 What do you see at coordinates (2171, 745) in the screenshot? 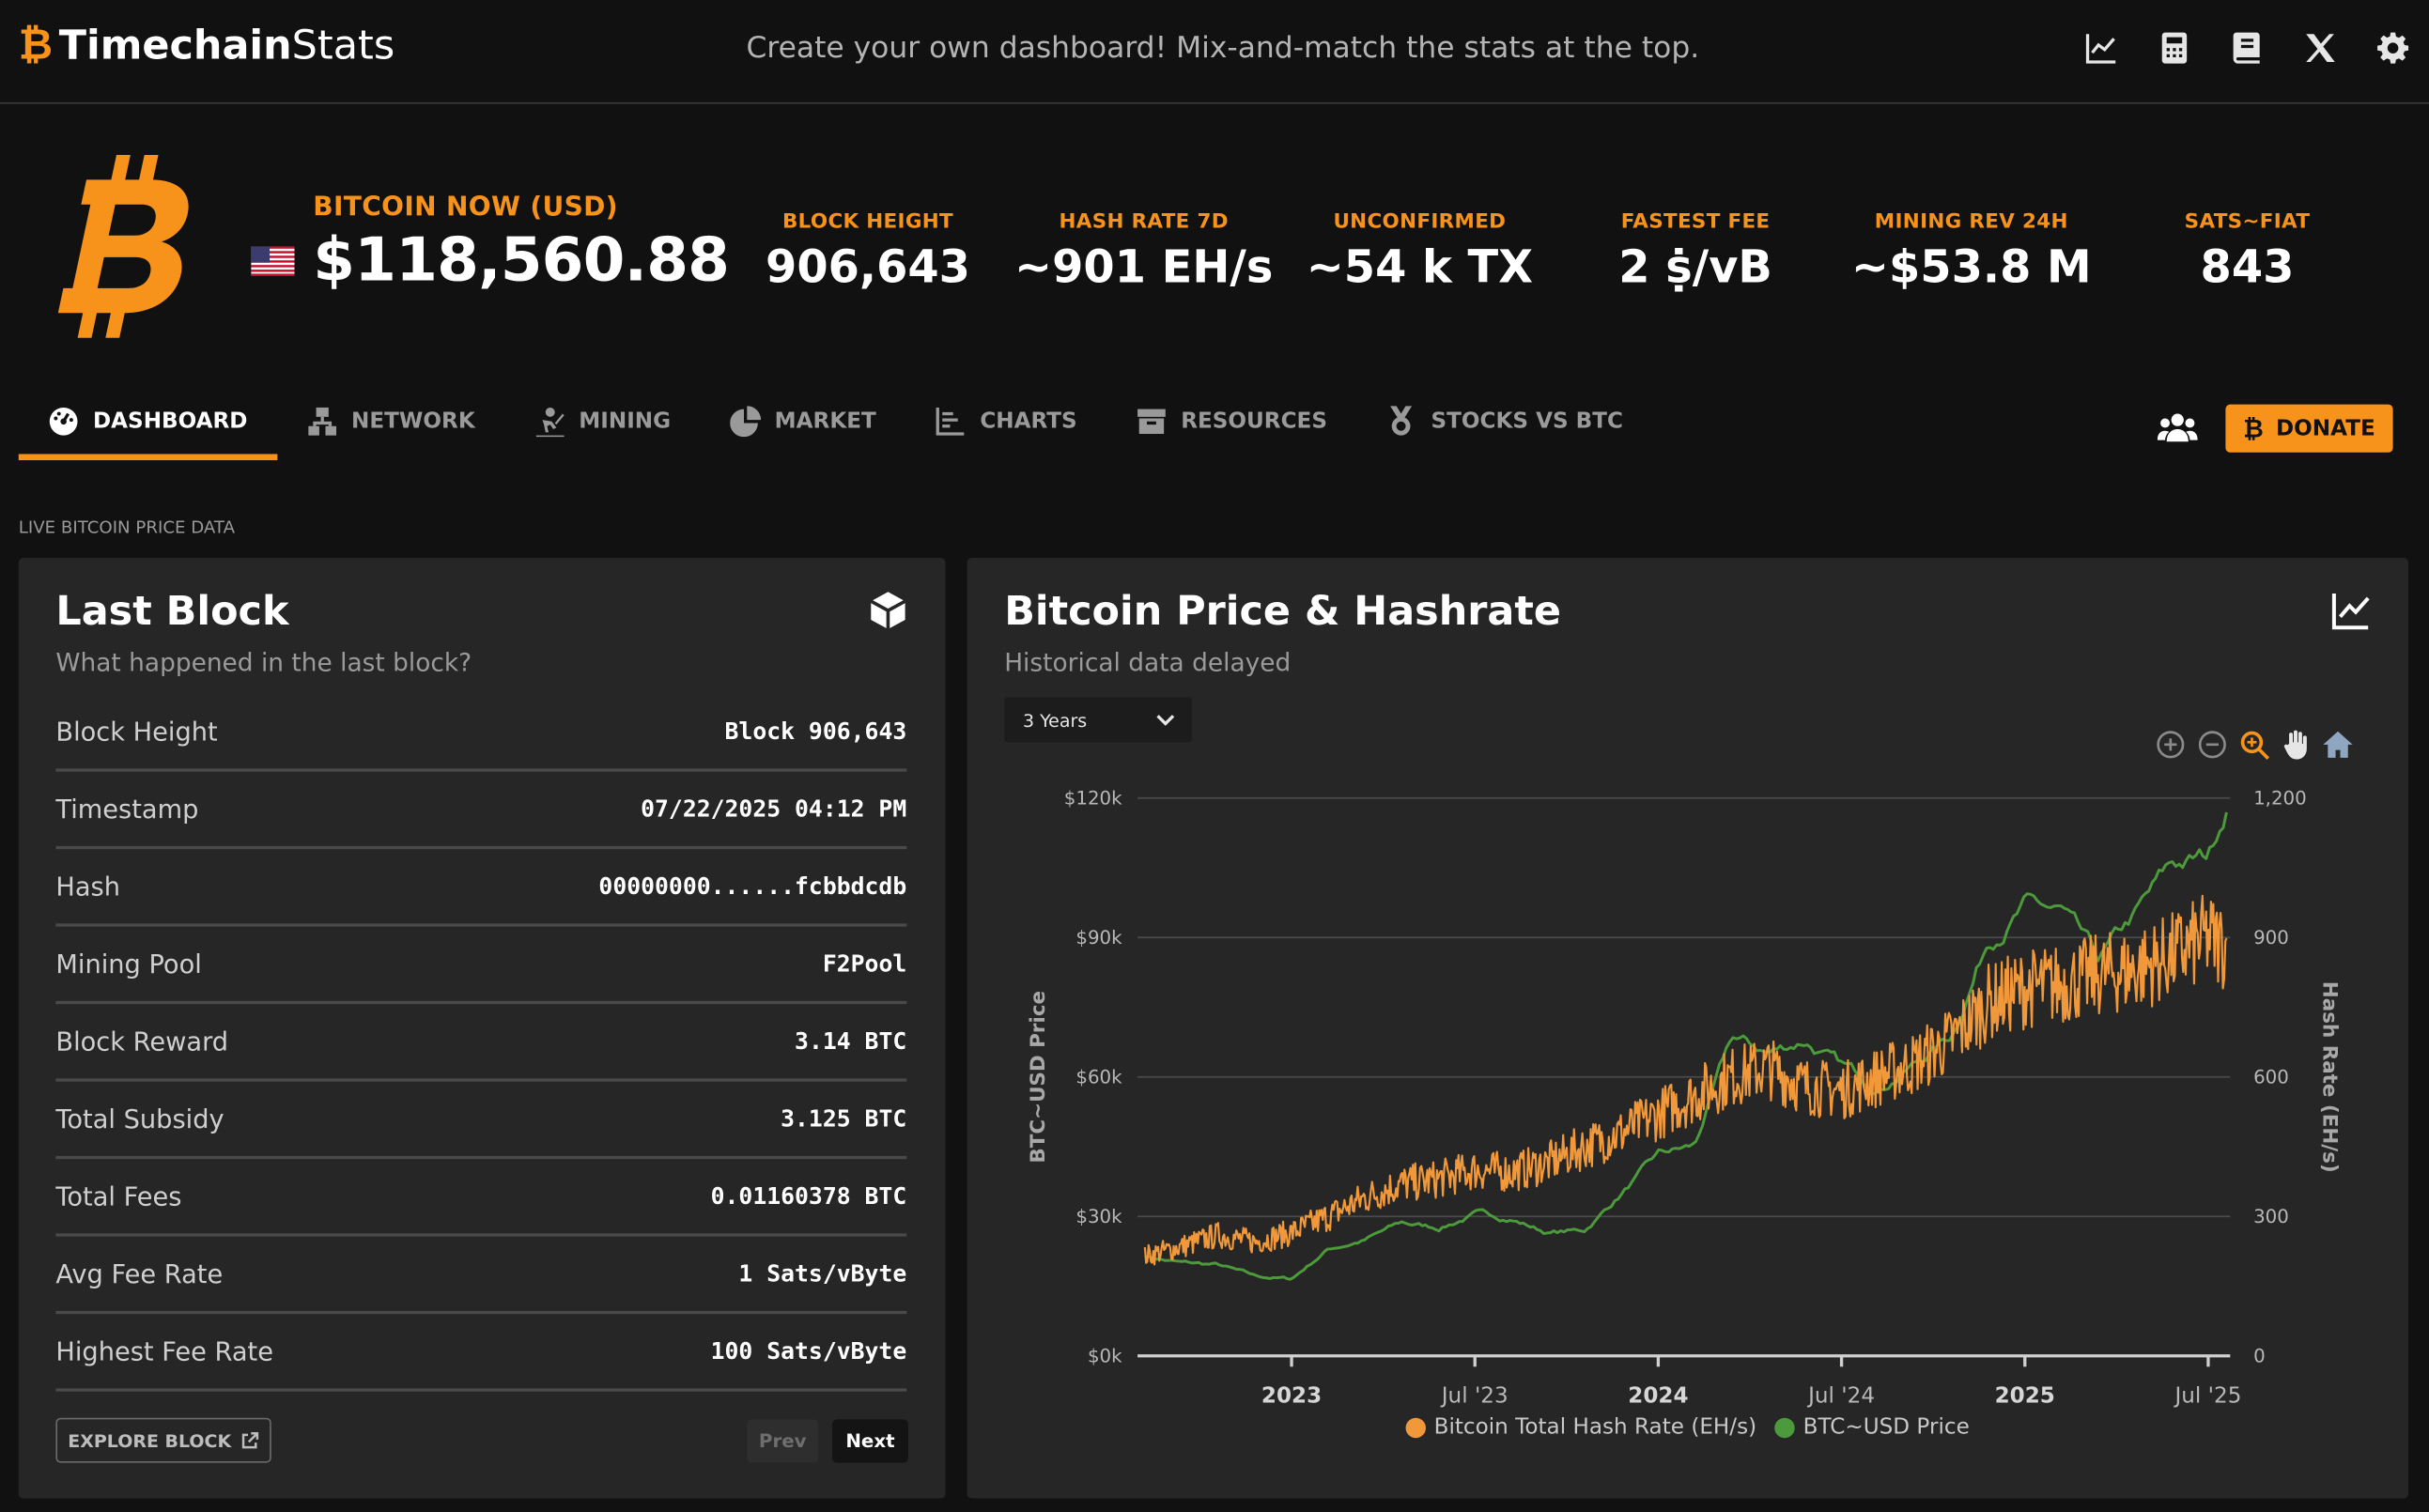
I see `zoom-in-icon` at bounding box center [2171, 745].